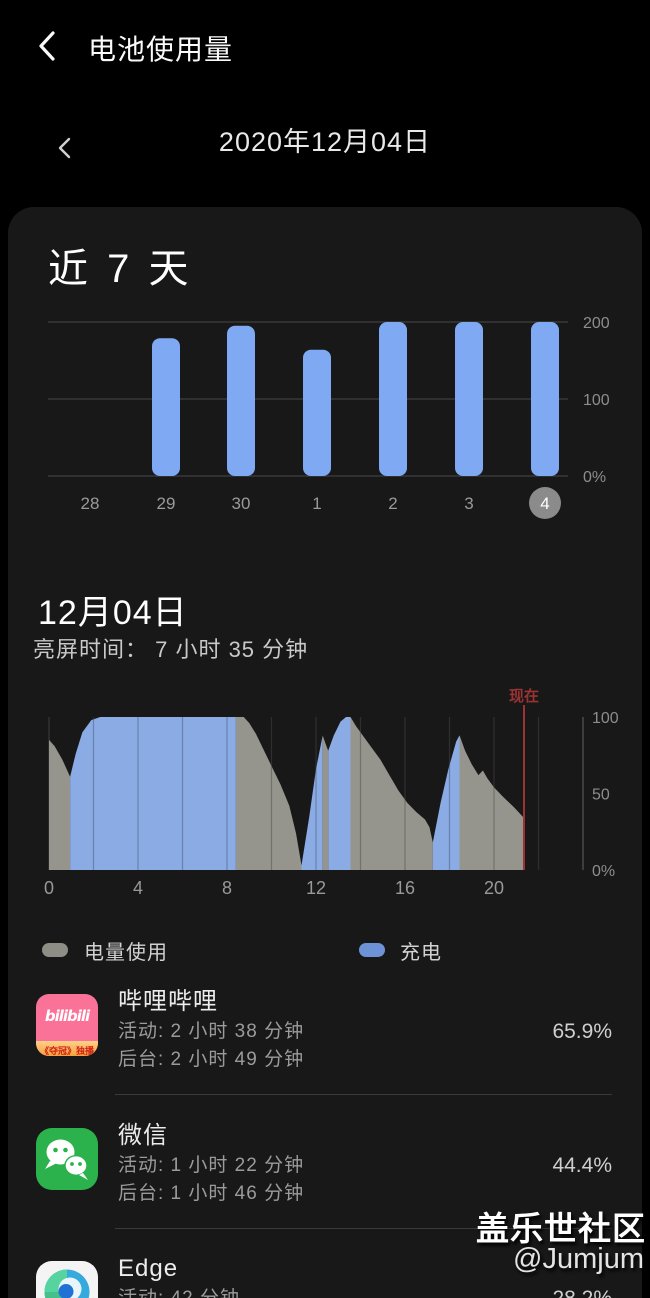 This screenshot has height=1298, width=650. What do you see at coordinates (524, 696) in the screenshot?
I see `svg-text: 现在` at bounding box center [524, 696].